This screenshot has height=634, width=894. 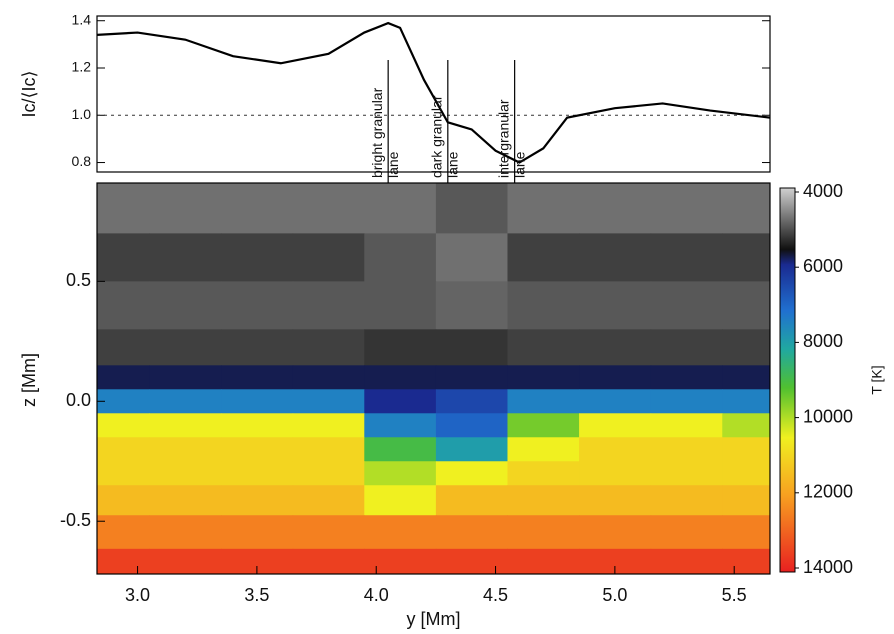 What do you see at coordinates (376, 595) in the screenshot?
I see `x-tick-label: 4.0` at bounding box center [376, 595].